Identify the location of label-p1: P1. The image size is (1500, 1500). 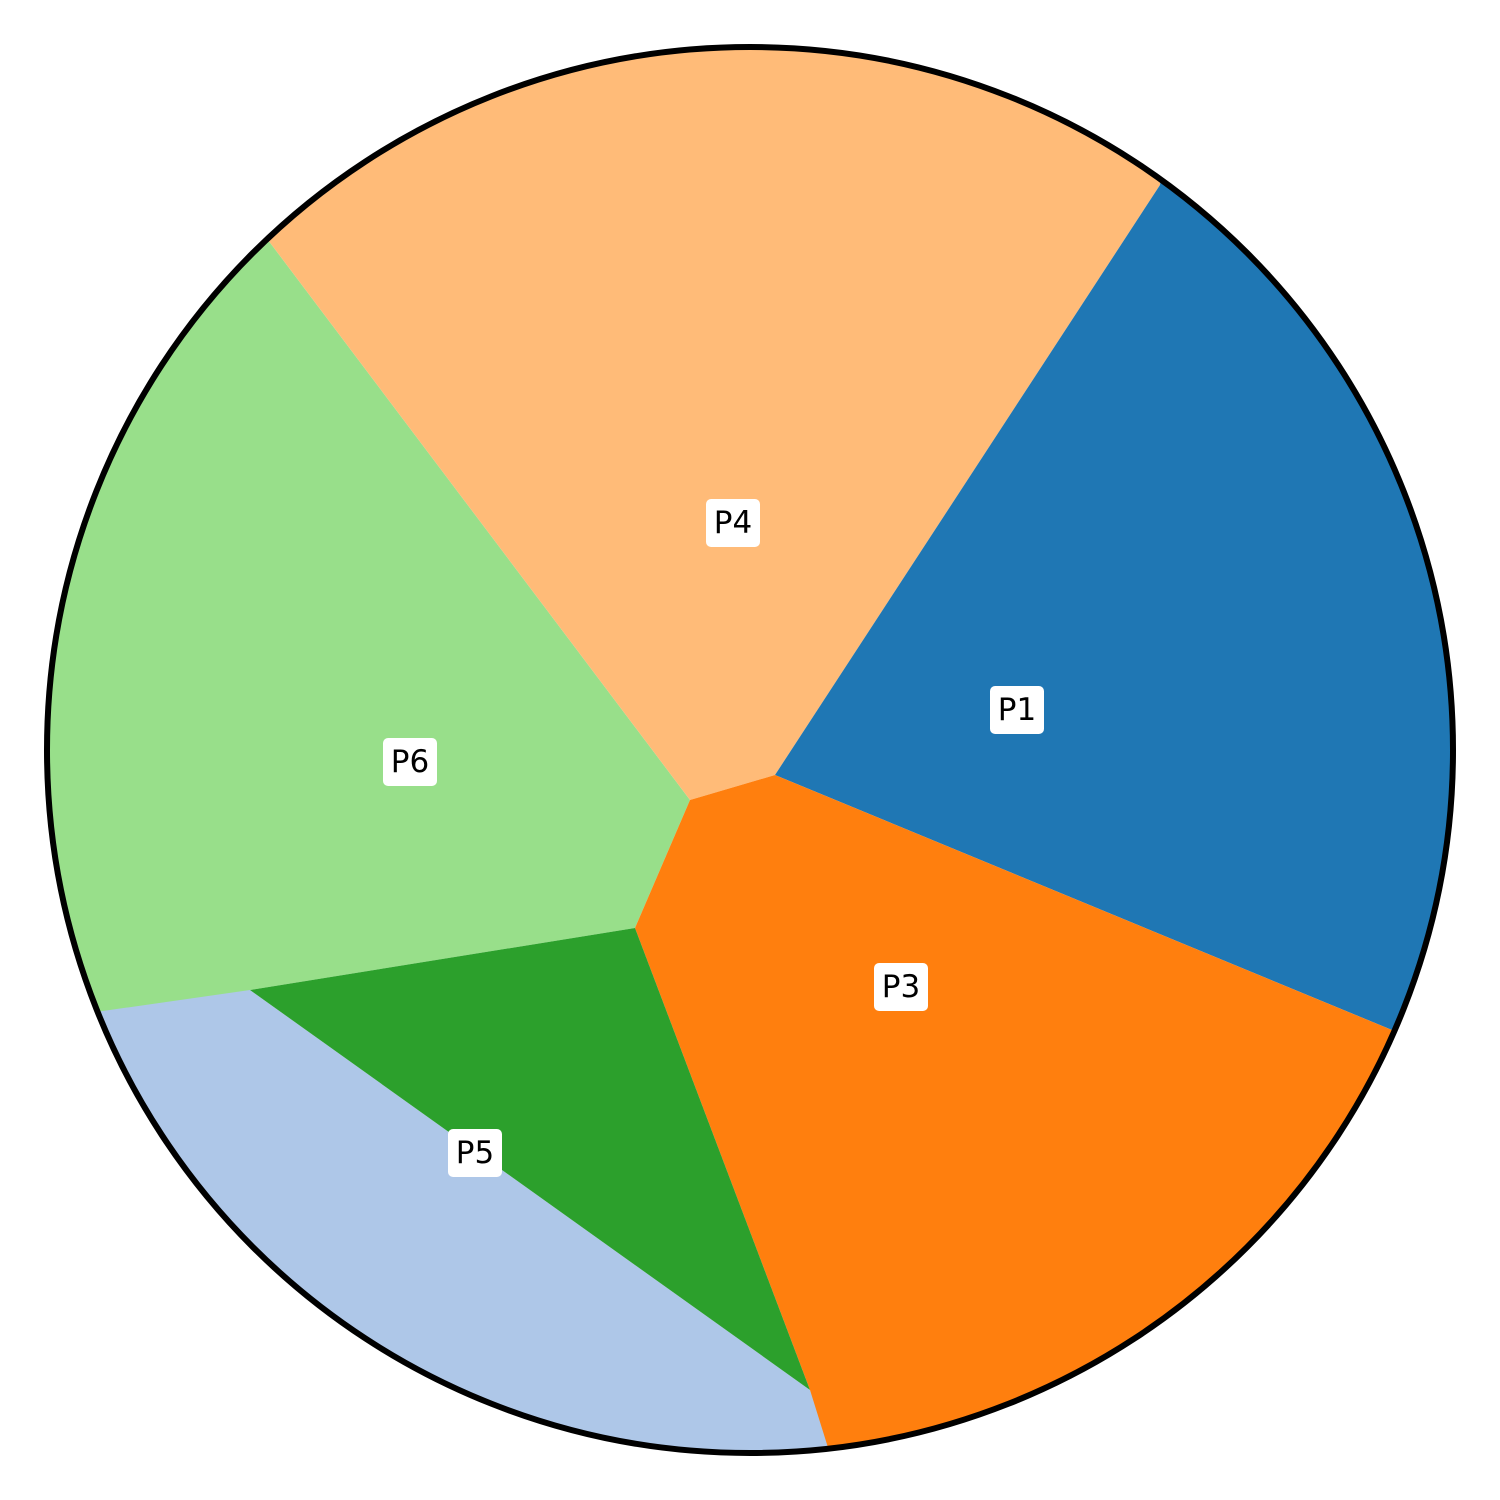
(1017, 710).